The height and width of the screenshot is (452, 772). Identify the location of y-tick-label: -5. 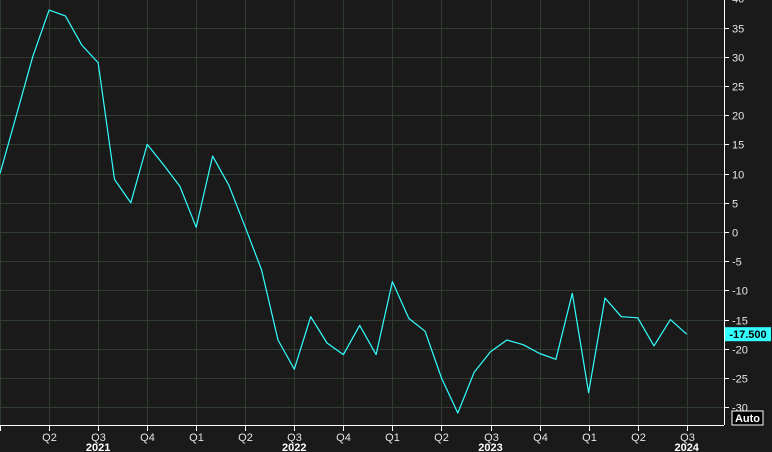
(737, 263).